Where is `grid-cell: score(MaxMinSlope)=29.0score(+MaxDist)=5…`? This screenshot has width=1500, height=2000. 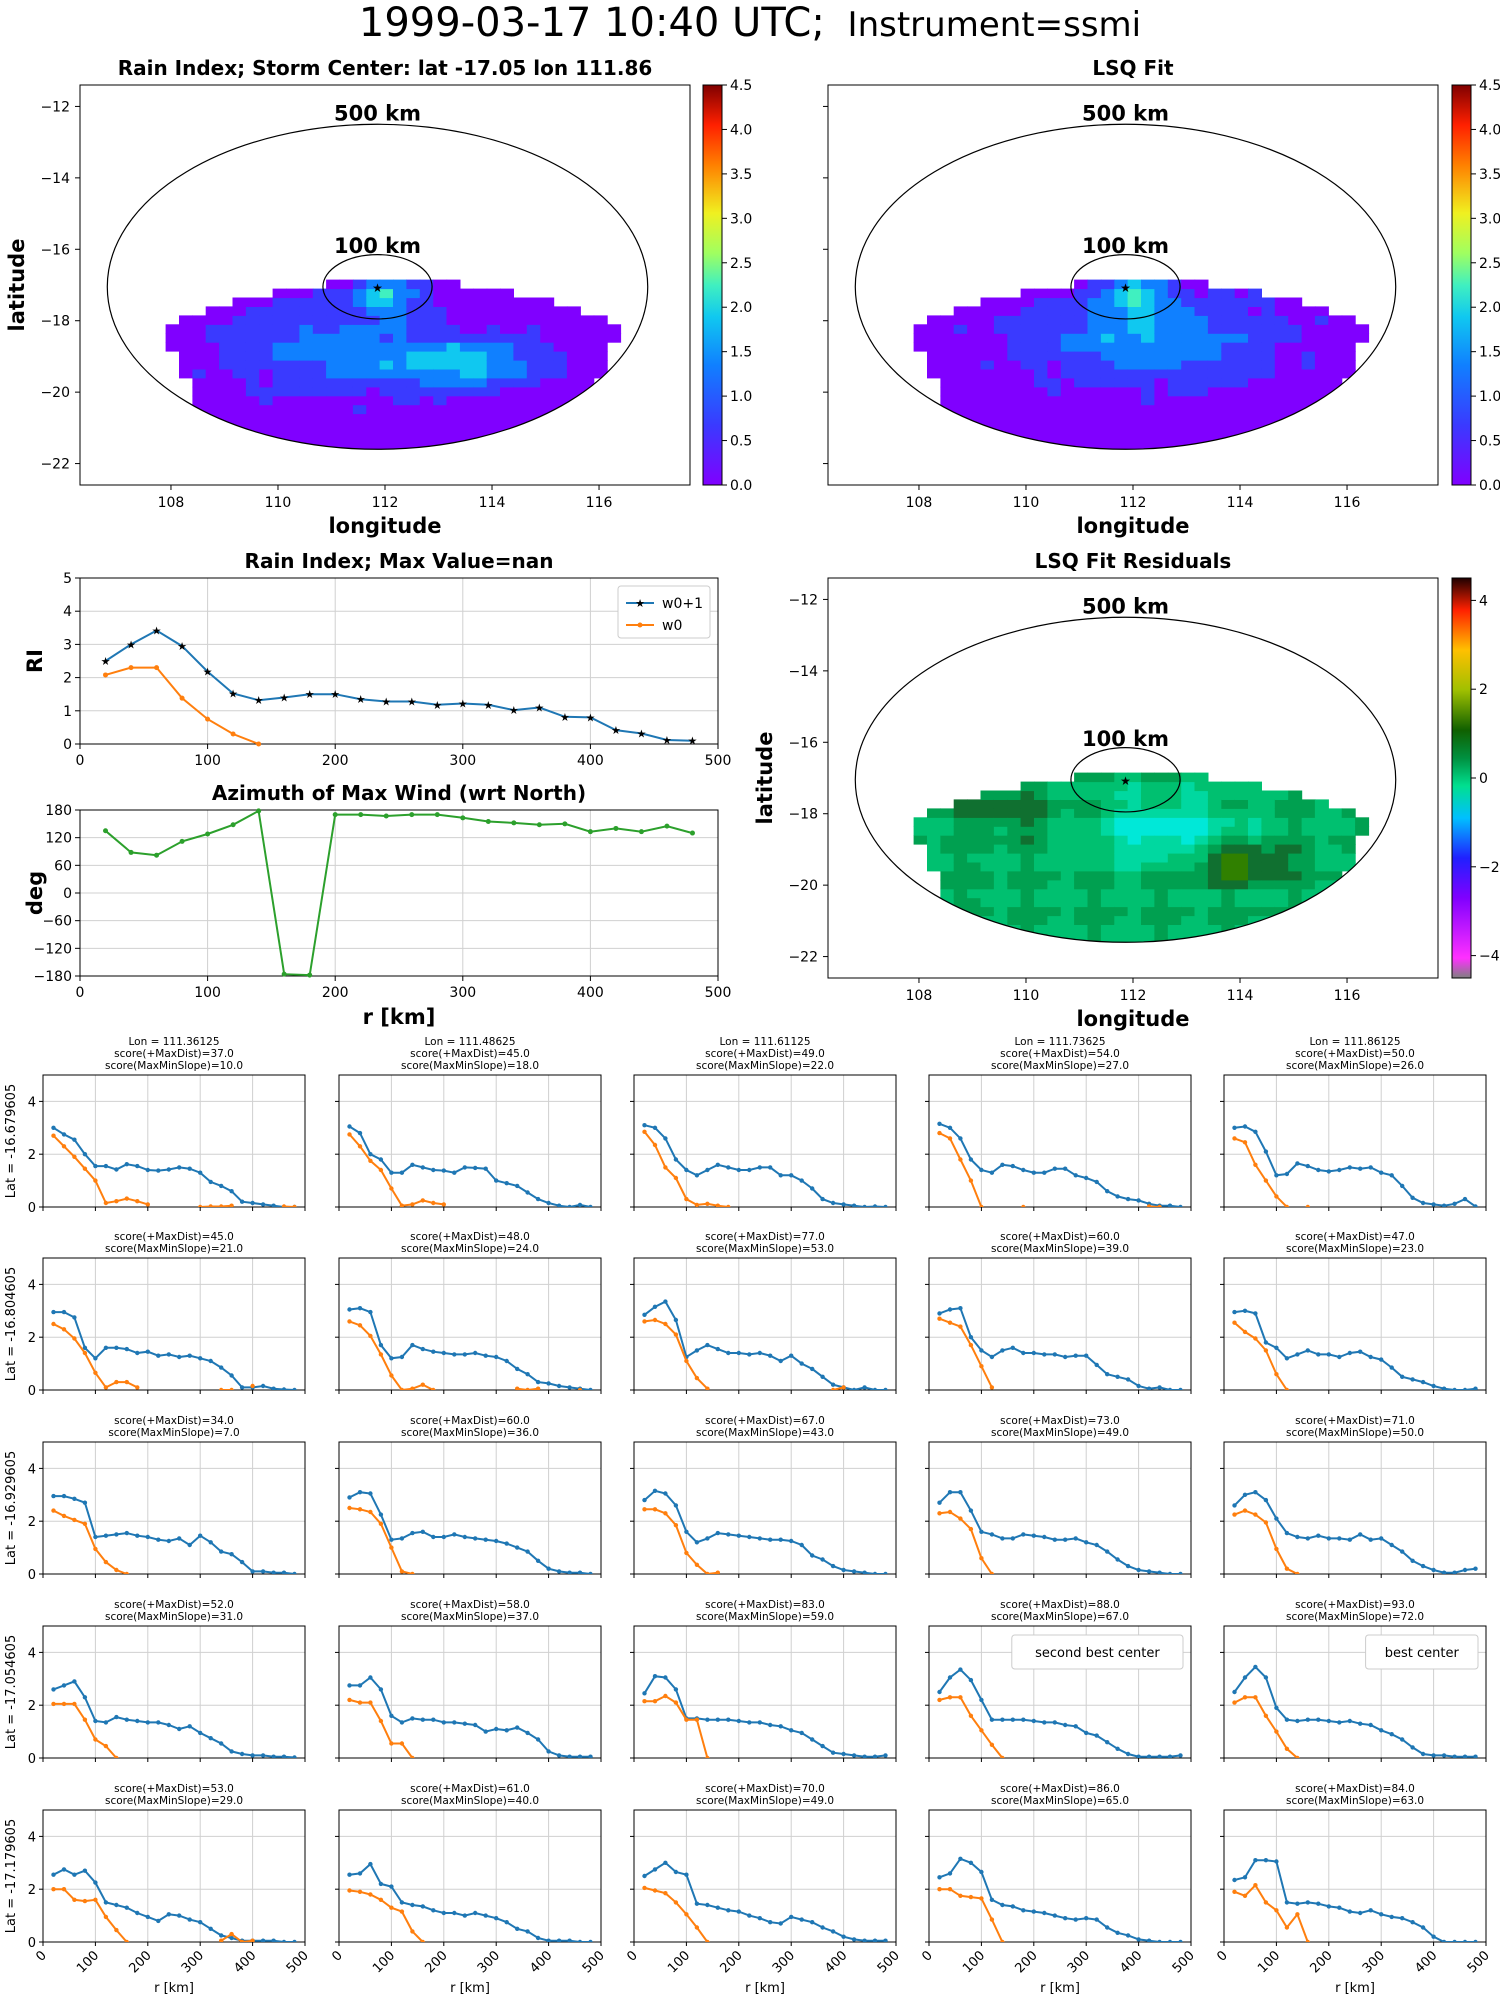
grid-cell: score(MaxMinSlope)=29.0score(+MaxDist)=5… is located at coordinates (158, 1889).